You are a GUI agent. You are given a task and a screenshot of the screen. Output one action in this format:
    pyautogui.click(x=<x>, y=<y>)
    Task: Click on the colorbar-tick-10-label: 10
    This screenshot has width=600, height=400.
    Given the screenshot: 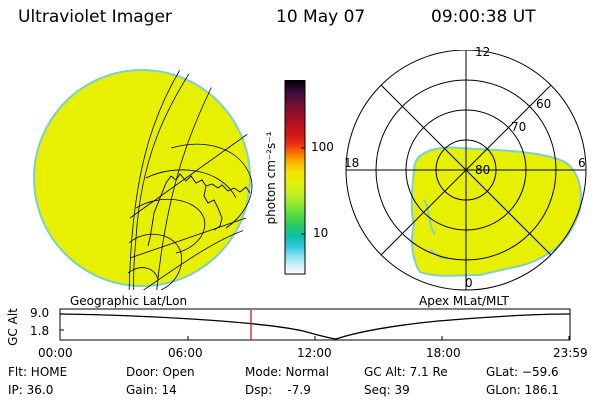 What is the action you would take?
    pyautogui.click(x=321, y=233)
    